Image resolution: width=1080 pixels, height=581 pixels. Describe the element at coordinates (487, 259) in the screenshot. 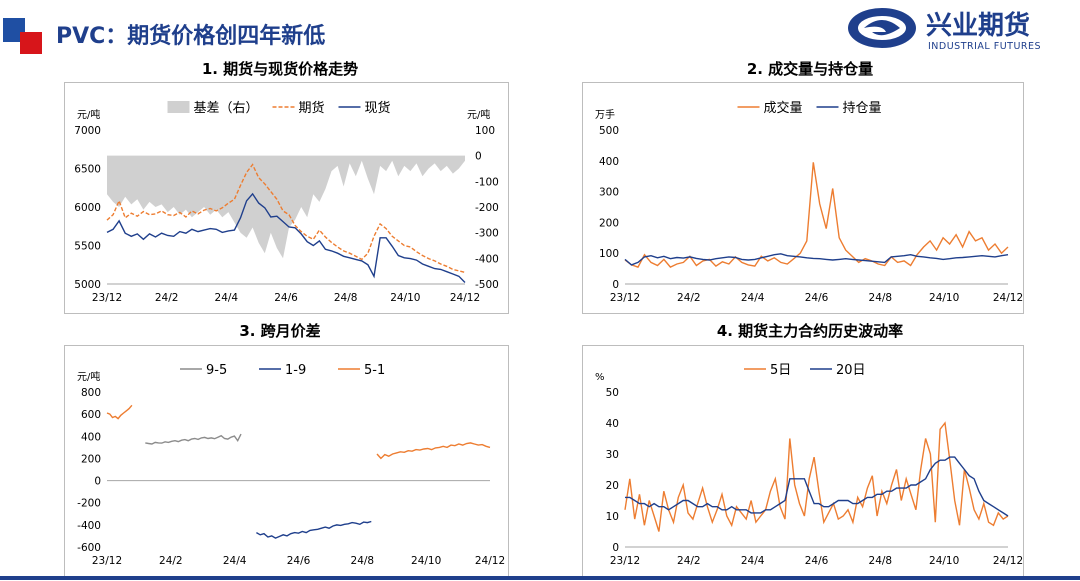

I see `y2-tick-label: -400` at that location.